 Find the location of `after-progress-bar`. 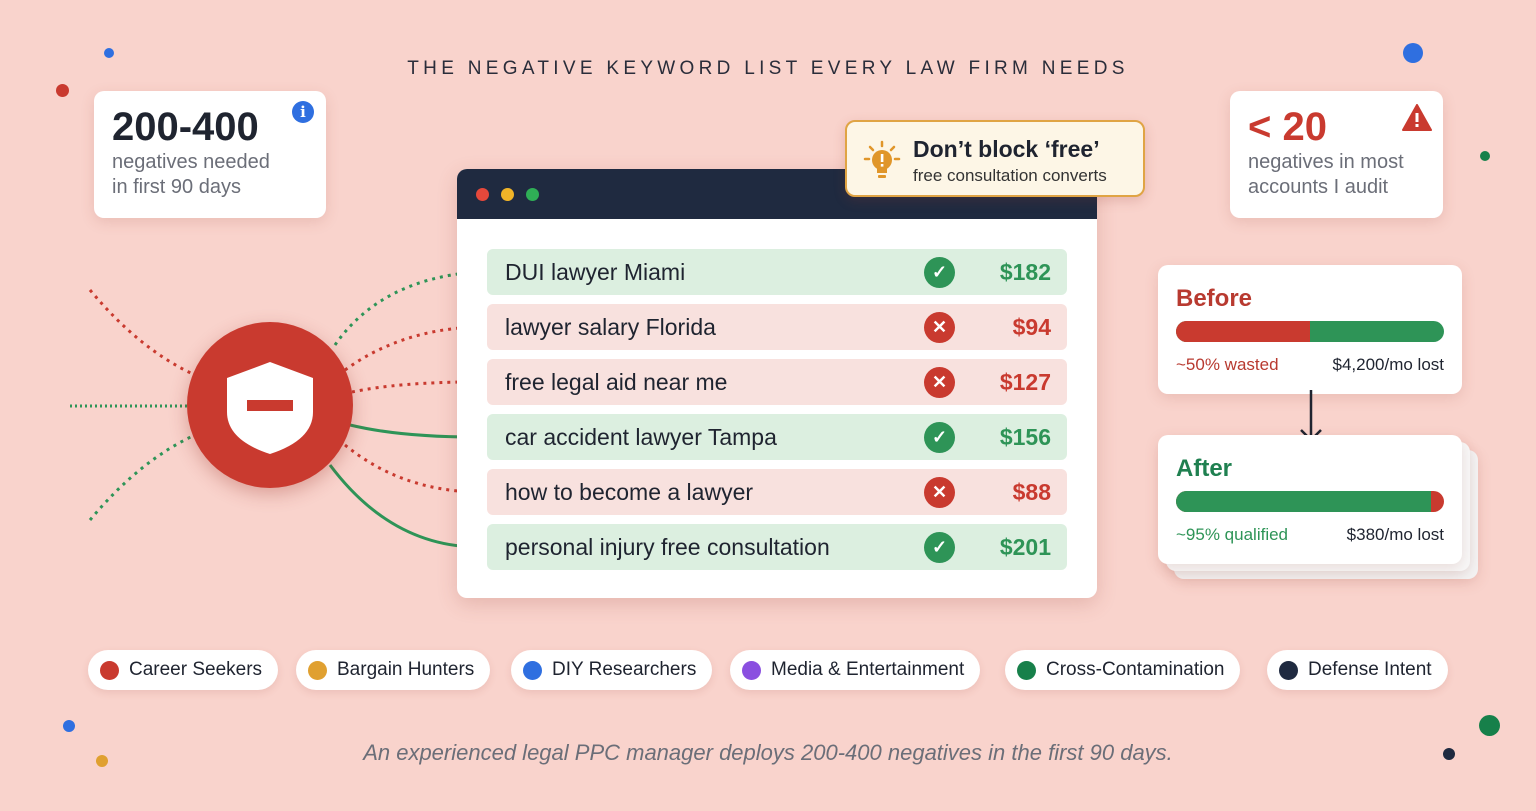

after-progress-bar is located at coordinates (1310, 501).